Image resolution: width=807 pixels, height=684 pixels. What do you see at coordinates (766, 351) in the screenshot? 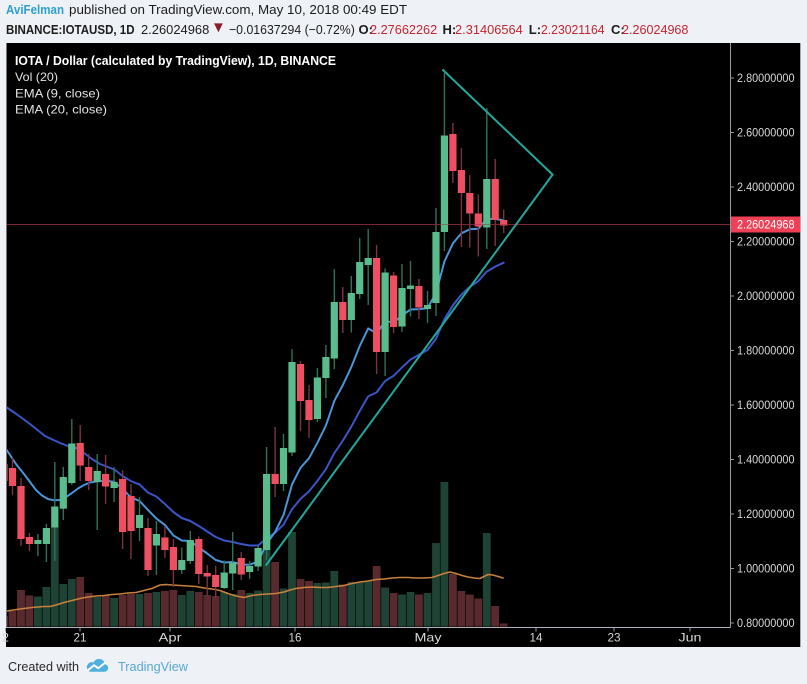
I see `svg-text: 1.80000000` at bounding box center [766, 351].